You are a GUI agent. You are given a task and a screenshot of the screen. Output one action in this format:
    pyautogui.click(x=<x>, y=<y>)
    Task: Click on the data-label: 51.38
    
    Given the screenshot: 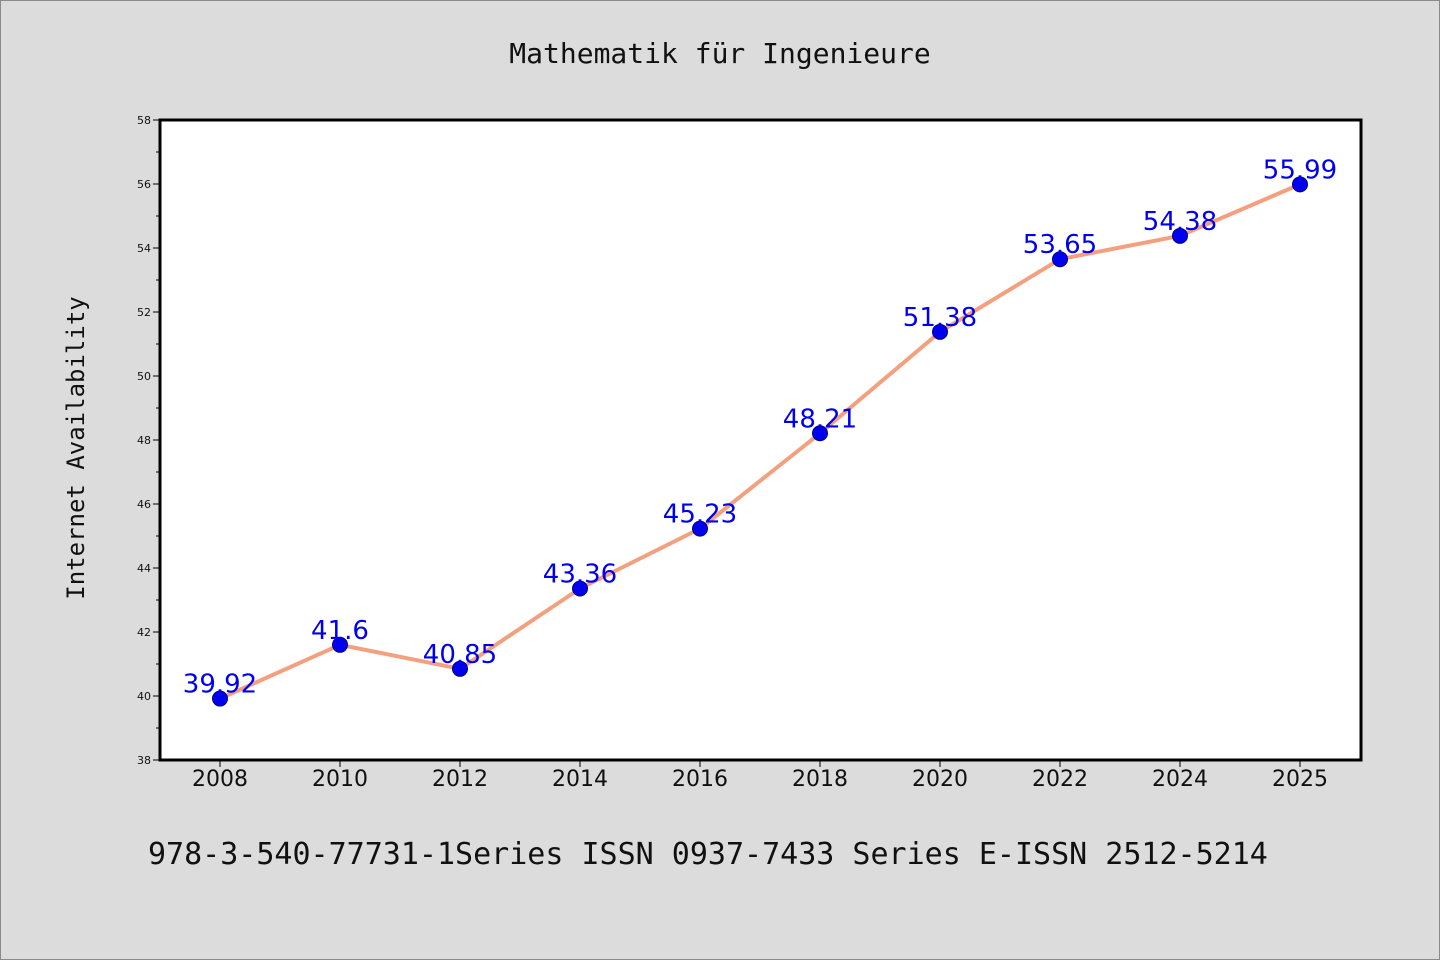 What is the action you would take?
    pyautogui.click(x=940, y=318)
    